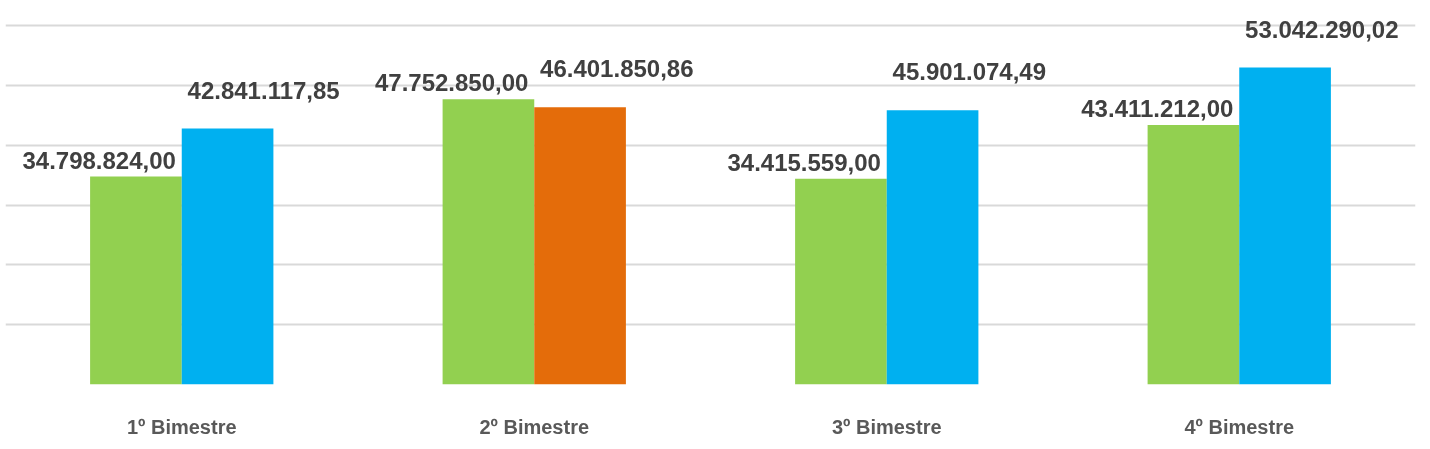 This screenshot has height=449, width=1430. Describe the element at coordinates (534, 426) in the screenshot. I see `x-tick-label: 2º Bimestre` at that location.